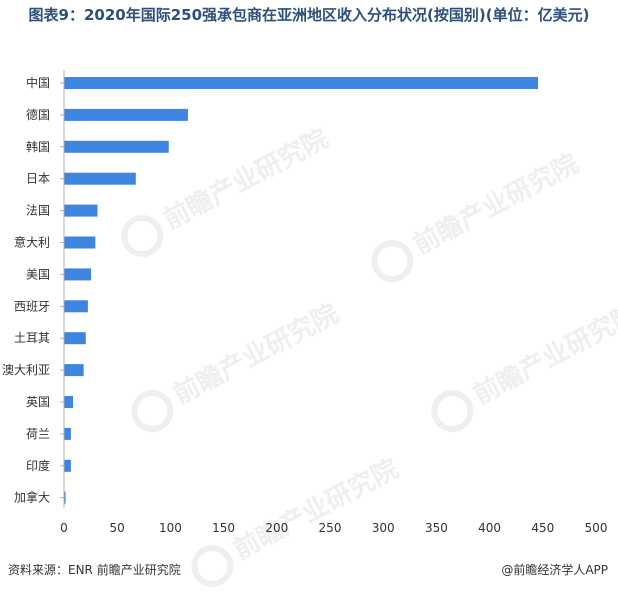  Describe the element at coordinates (170, 528) in the screenshot. I see `x-tick-label: 100` at that location.